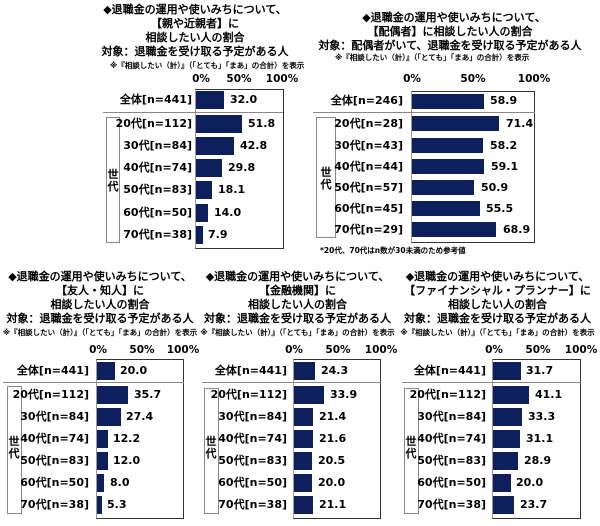 This screenshot has width=600, height=526. I want to click on footnote: *20代、70代はn数が30未満のため参考値, so click(393, 250).